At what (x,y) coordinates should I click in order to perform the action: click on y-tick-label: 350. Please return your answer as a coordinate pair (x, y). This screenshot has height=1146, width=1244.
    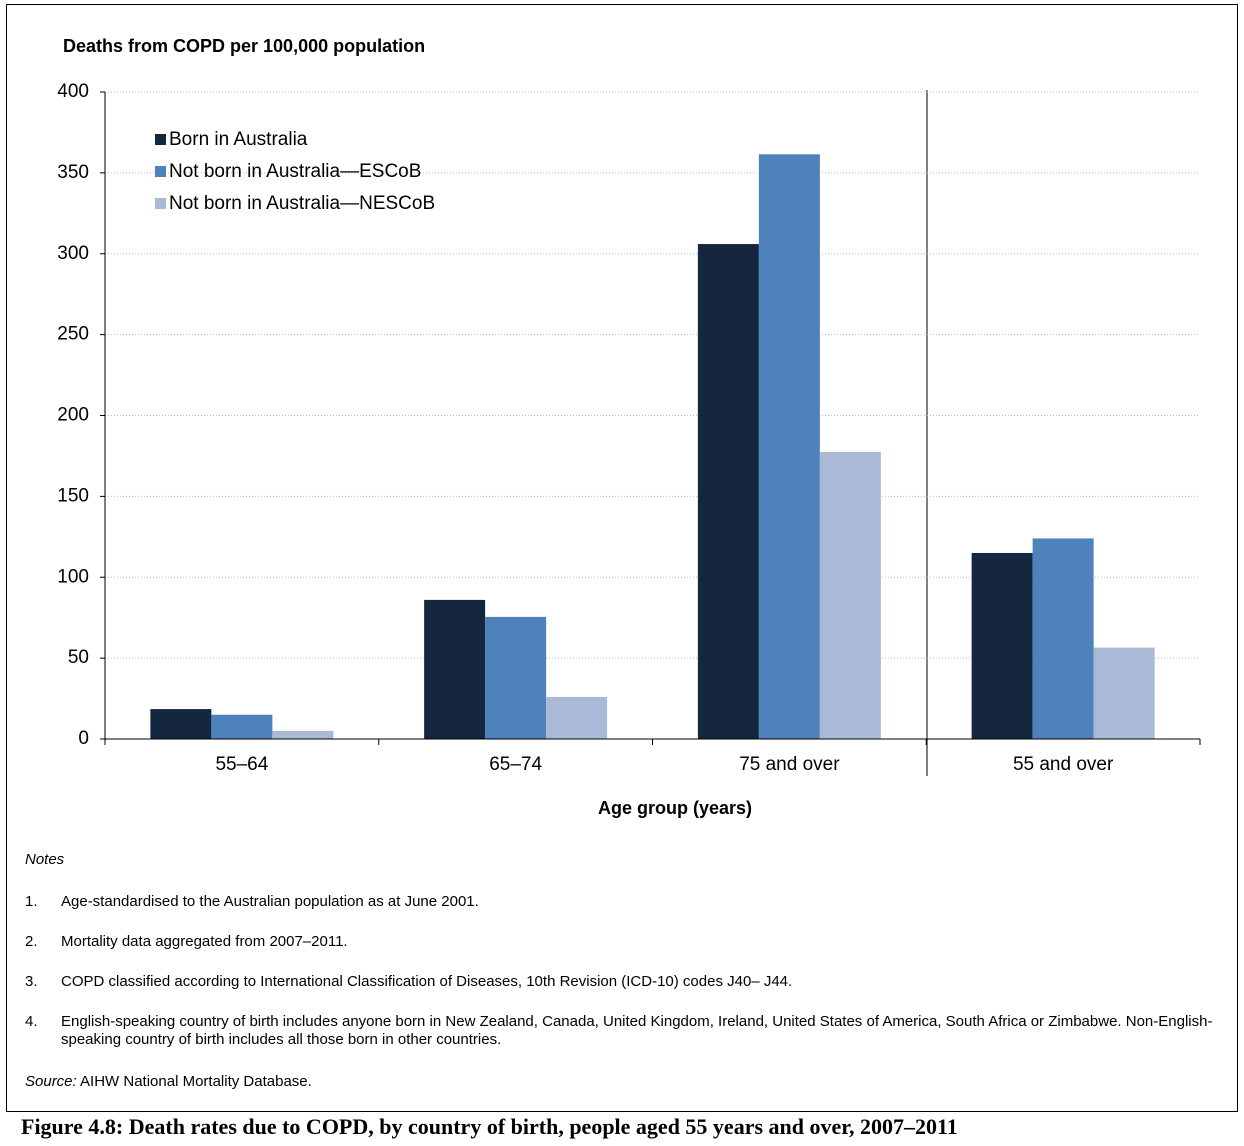
    Looking at the image, I should click on (73, 172).